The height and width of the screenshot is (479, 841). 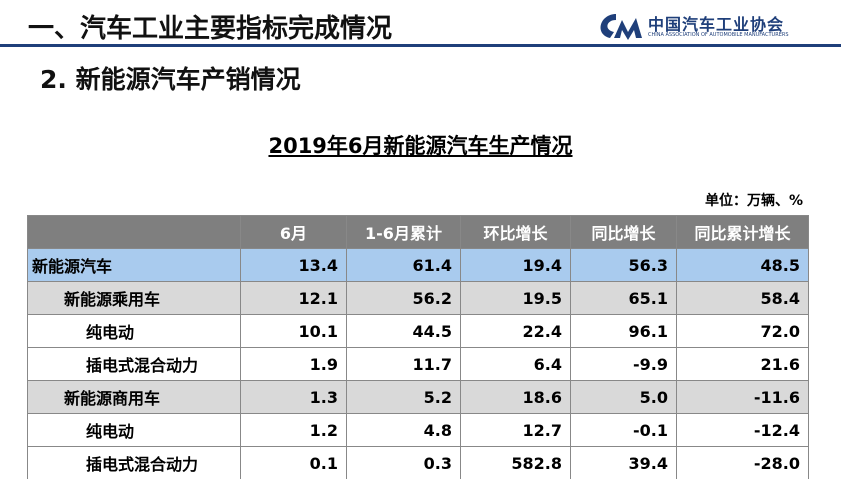 I want to click on row-label: 新能源汽车, so click(x=134, y=265).